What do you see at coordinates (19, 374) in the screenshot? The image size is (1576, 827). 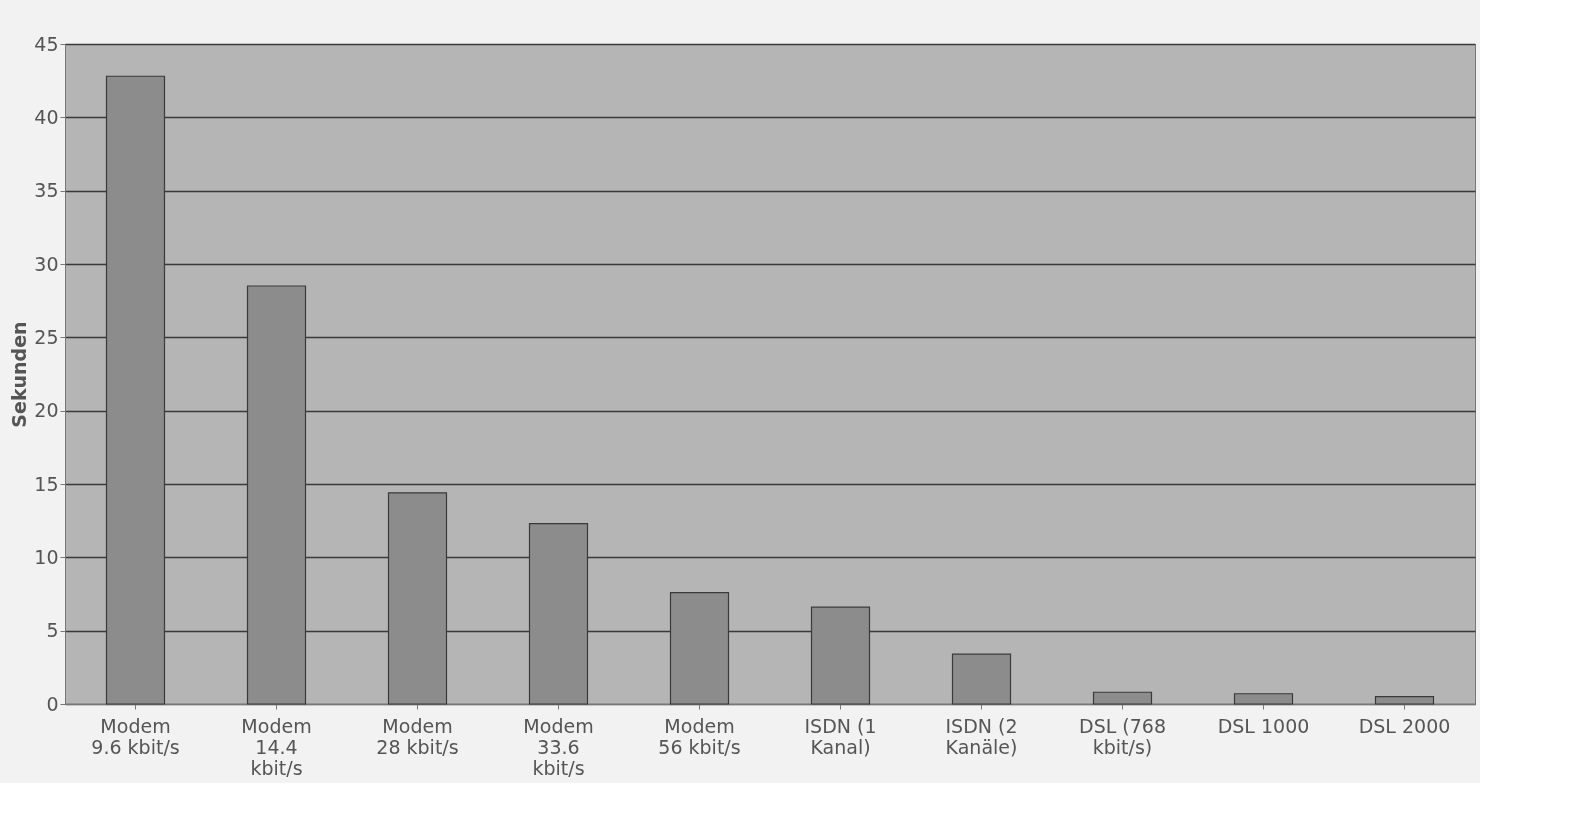 I see `y-axis-title: Sekunden` at bounding box center [19, 374].